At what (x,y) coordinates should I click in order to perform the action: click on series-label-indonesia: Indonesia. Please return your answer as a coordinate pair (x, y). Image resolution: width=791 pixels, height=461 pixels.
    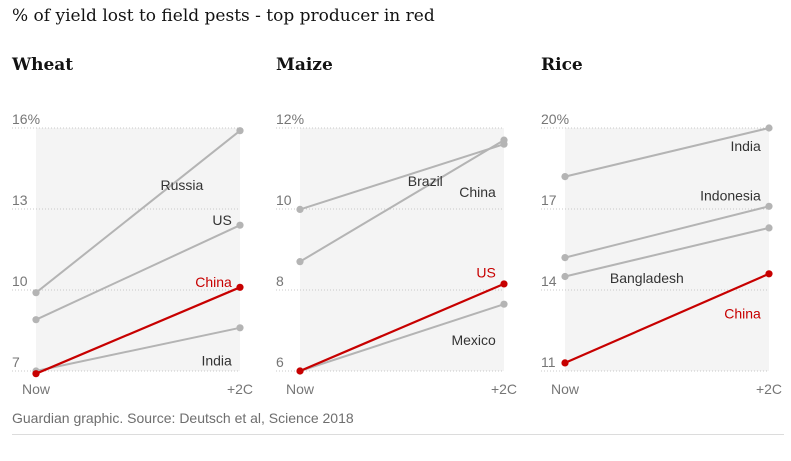
    Looking at the image, I should click on (730, 195).